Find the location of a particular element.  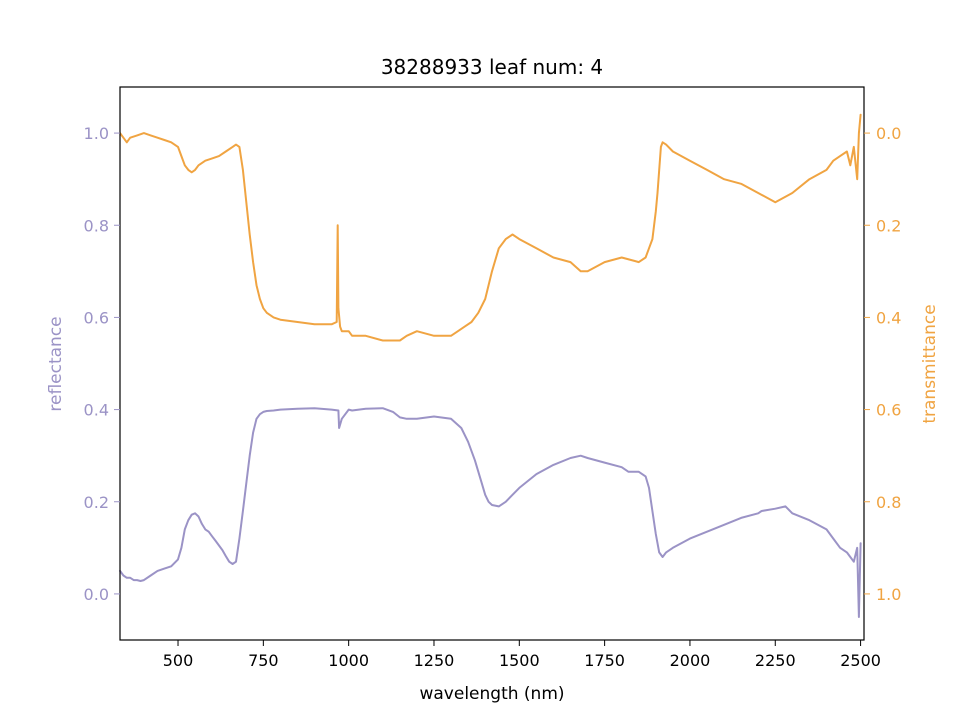

right-tick-label: 0.8 is located at coordinates (888, 502).